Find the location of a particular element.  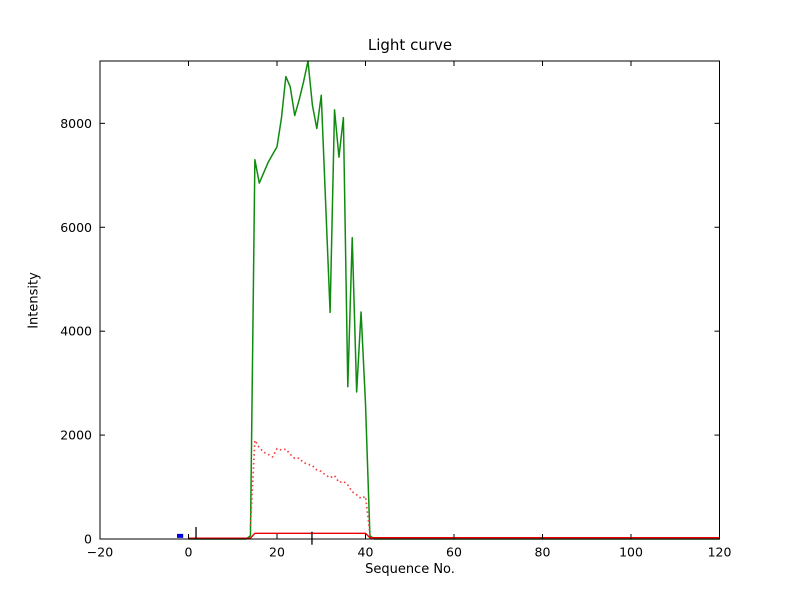

x-axis-label: Sequence No. is located at coordinates (410, 569).